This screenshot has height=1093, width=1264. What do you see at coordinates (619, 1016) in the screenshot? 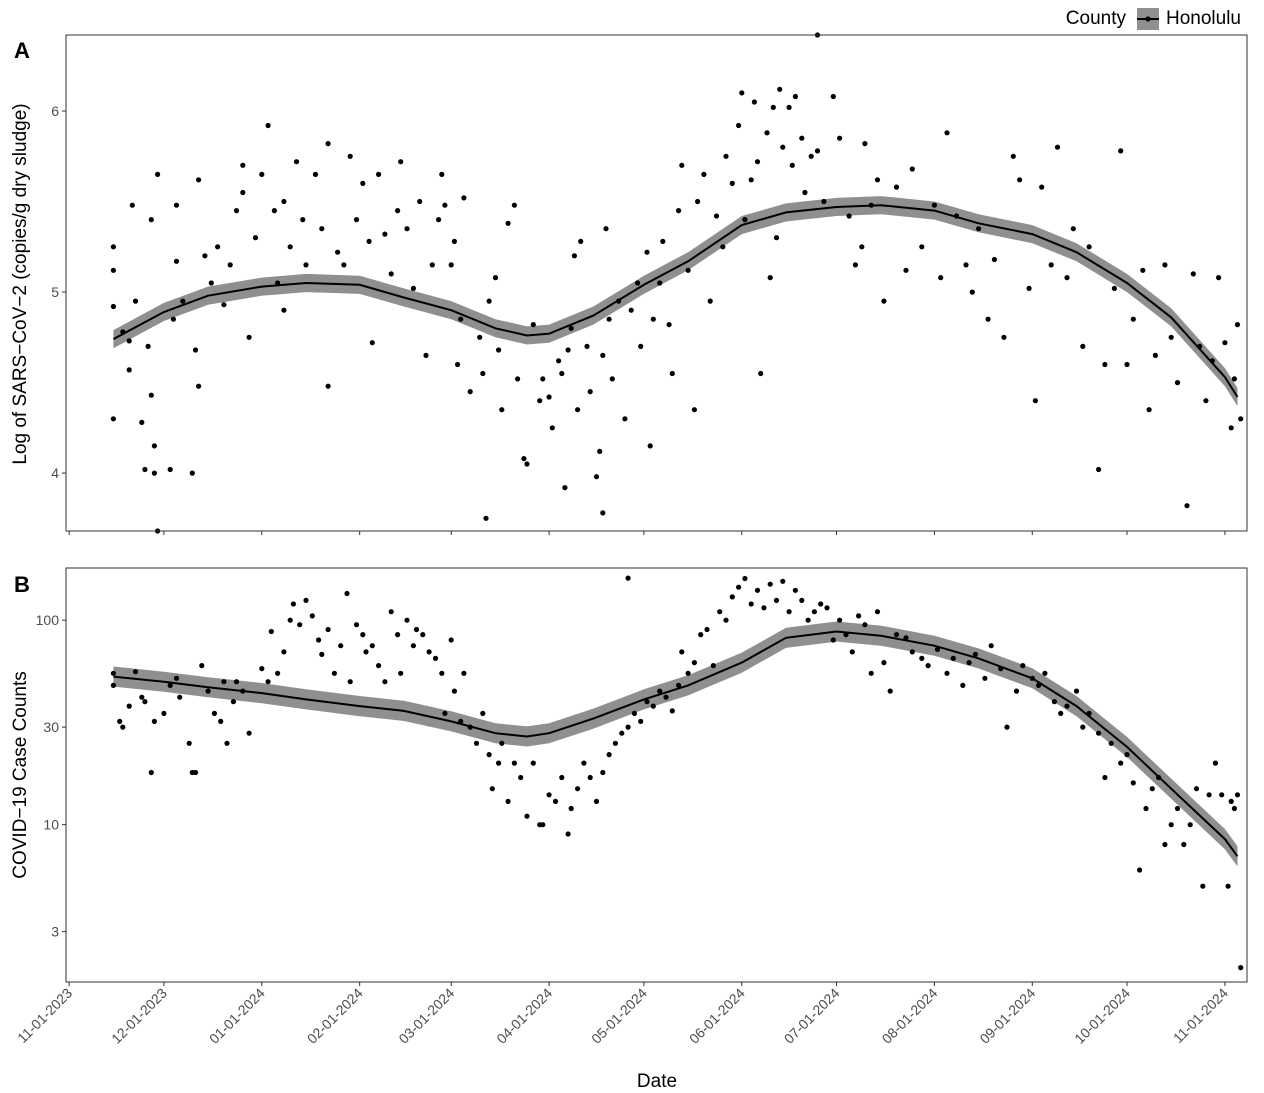
I see `x-tick-label: 05-01-2024` at bounding box center [619, 1016].